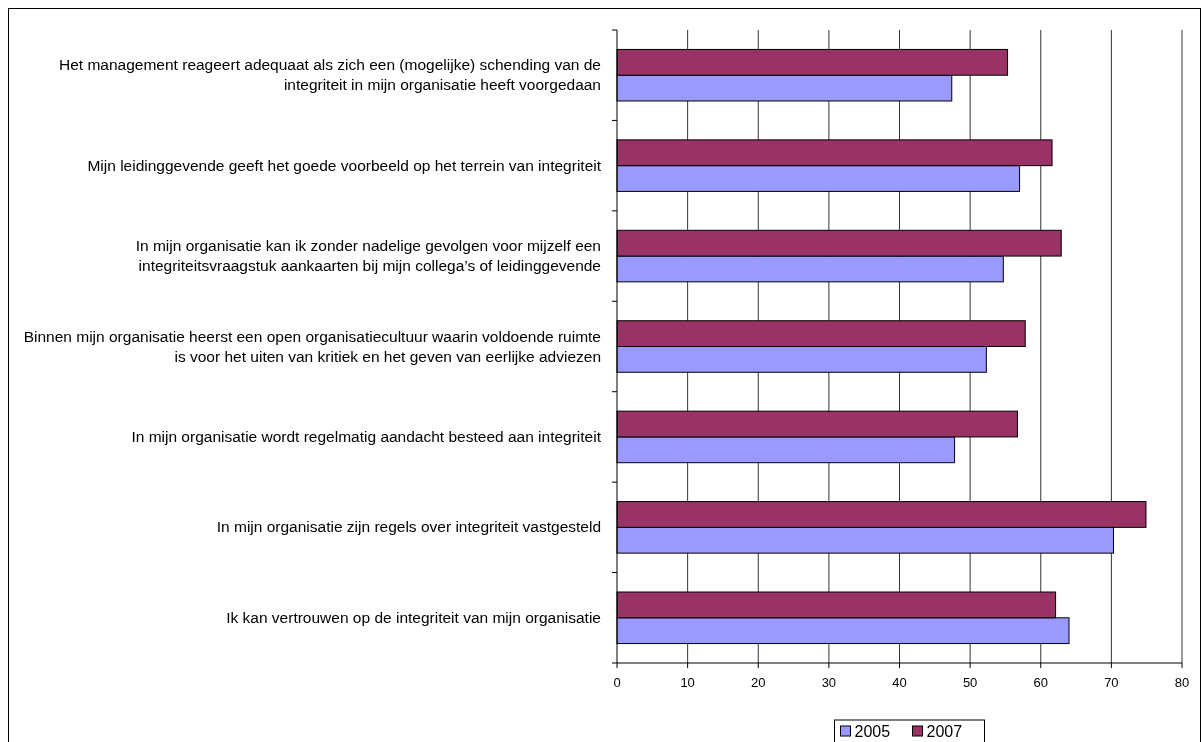 This screenshot has width=1201, height=742. Describe the element at coordinates (687, 682) in the screenshot. I see `x-tick-label: 10` at that location.